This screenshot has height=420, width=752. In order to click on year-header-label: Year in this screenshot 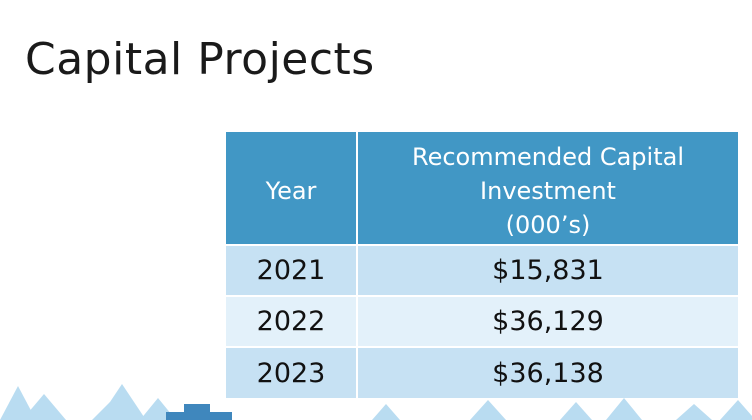, I will do `click(291, 191)`.